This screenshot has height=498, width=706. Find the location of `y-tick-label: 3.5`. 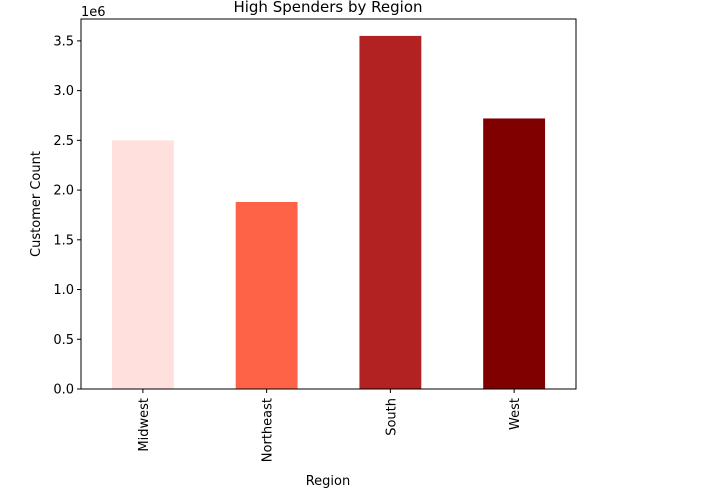

y-tick-label: 3.5 is located at coordinates (63, 41).